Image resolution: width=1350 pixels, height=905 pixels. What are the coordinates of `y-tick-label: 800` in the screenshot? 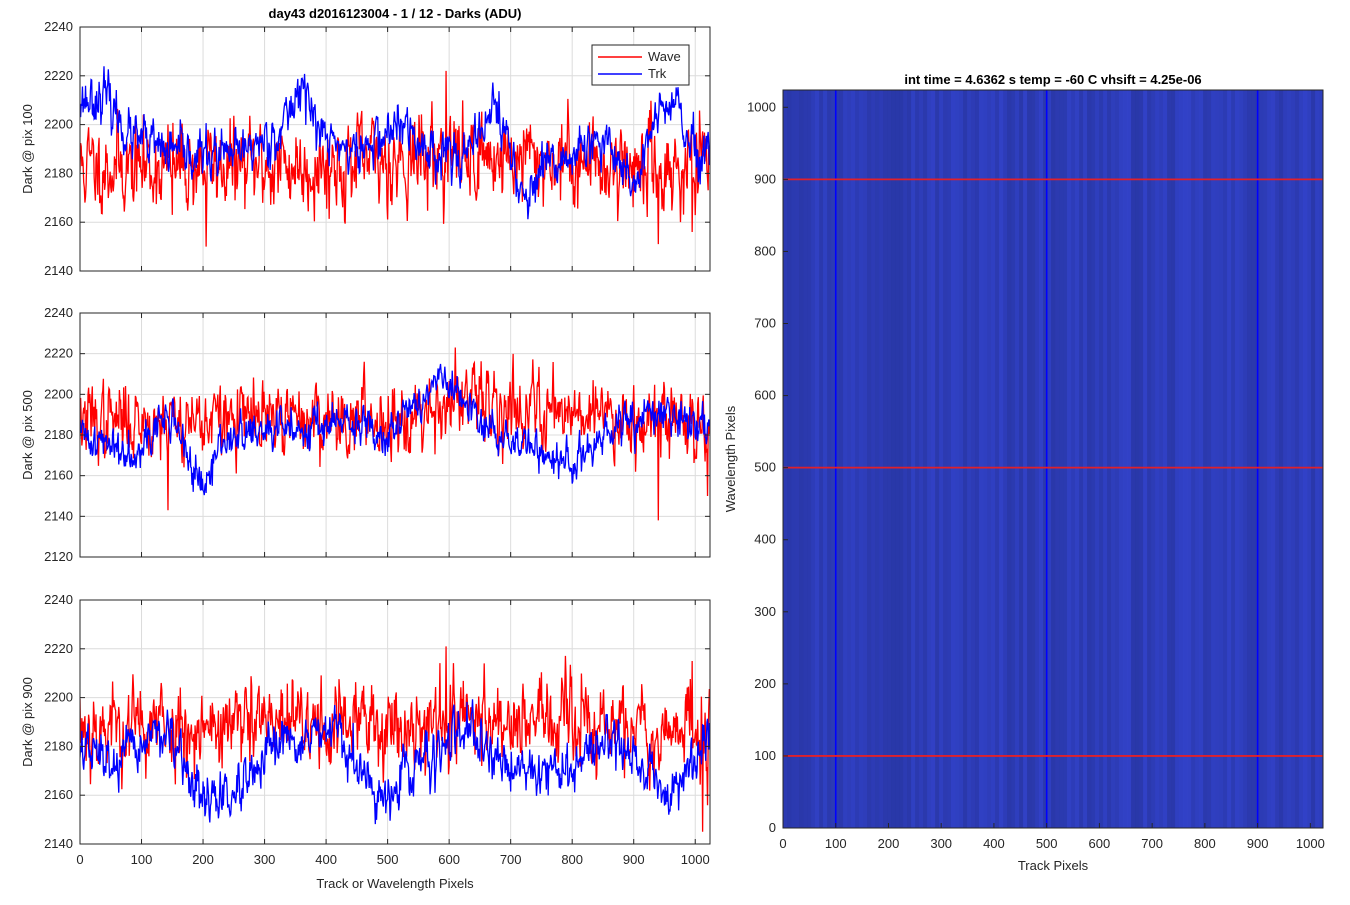 It's located at (765, 250).